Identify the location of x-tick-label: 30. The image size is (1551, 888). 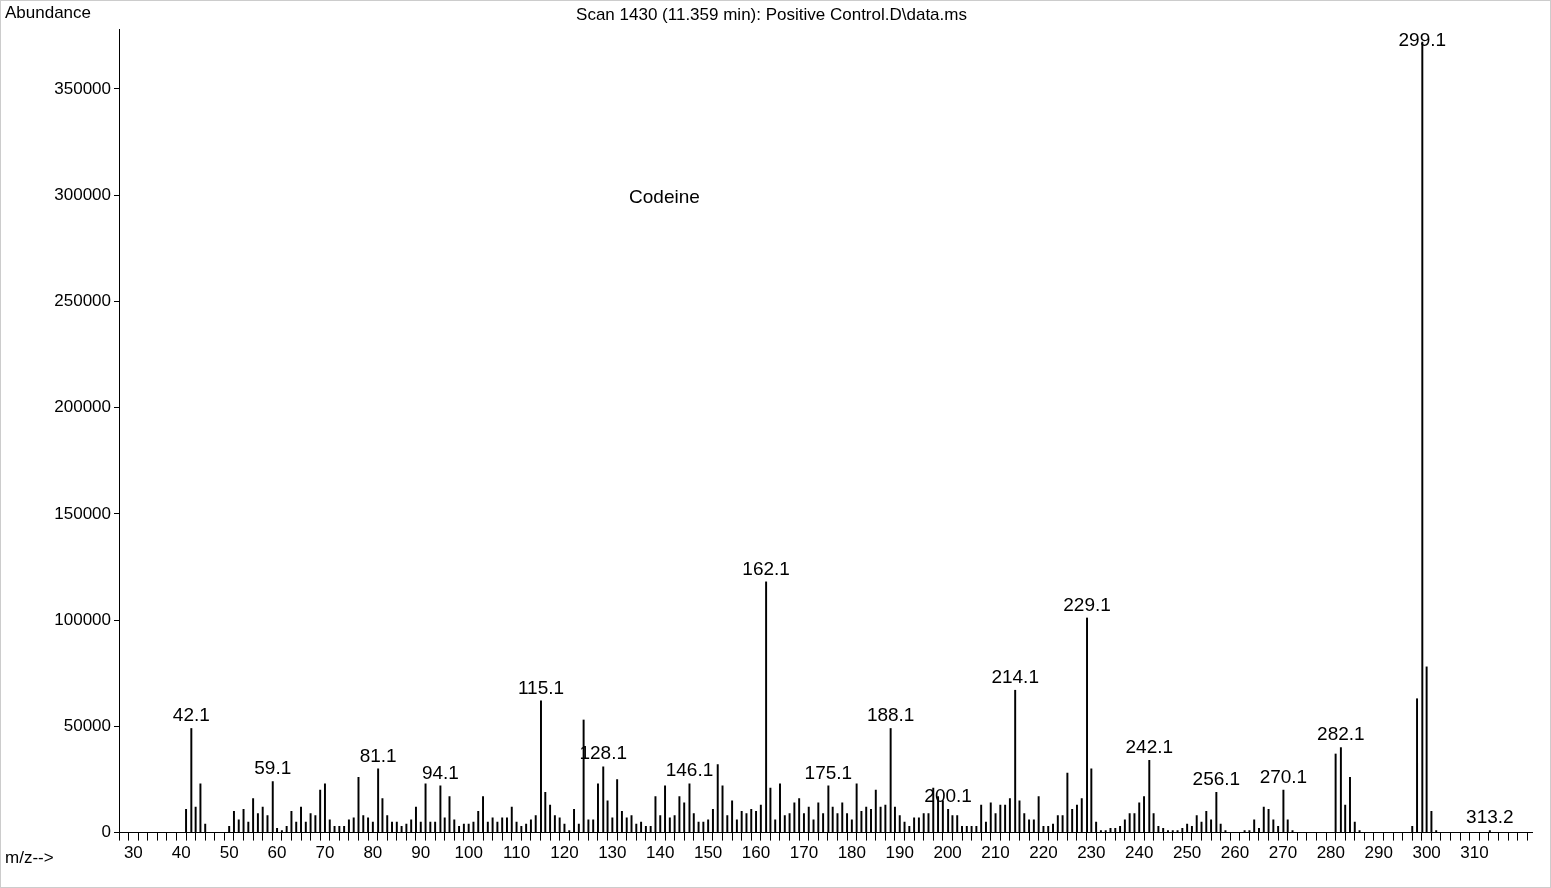
(133, 853).